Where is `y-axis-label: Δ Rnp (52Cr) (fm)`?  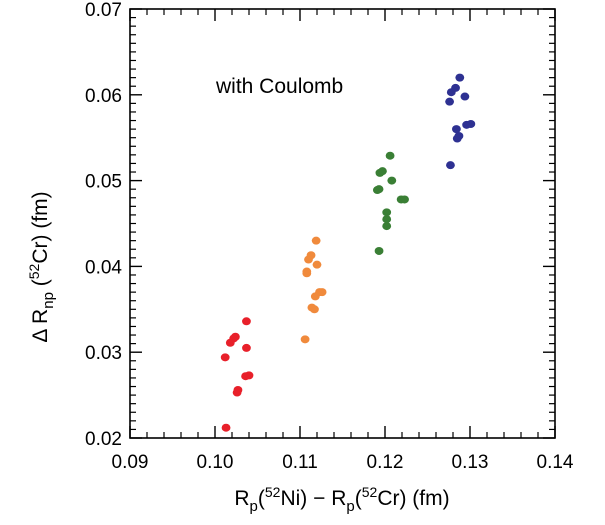 y-axis-label: Δ Rnp (52Cr) (fm) is located at coordinates (41, 266).